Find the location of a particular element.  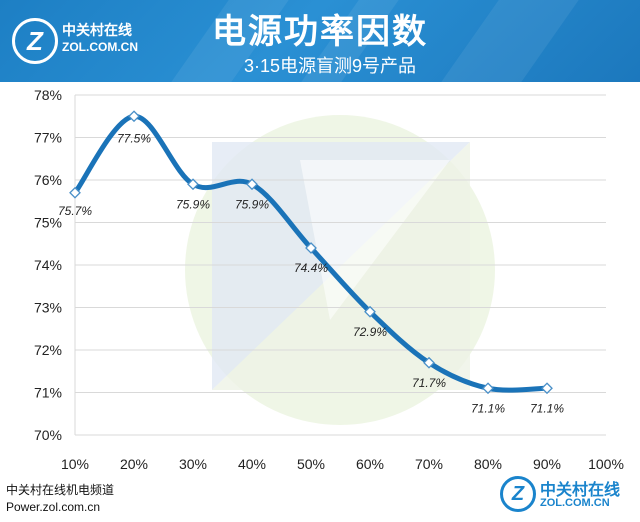

zol-logo-en: ZOL.COM.CN is located at coordinates (100, 47).